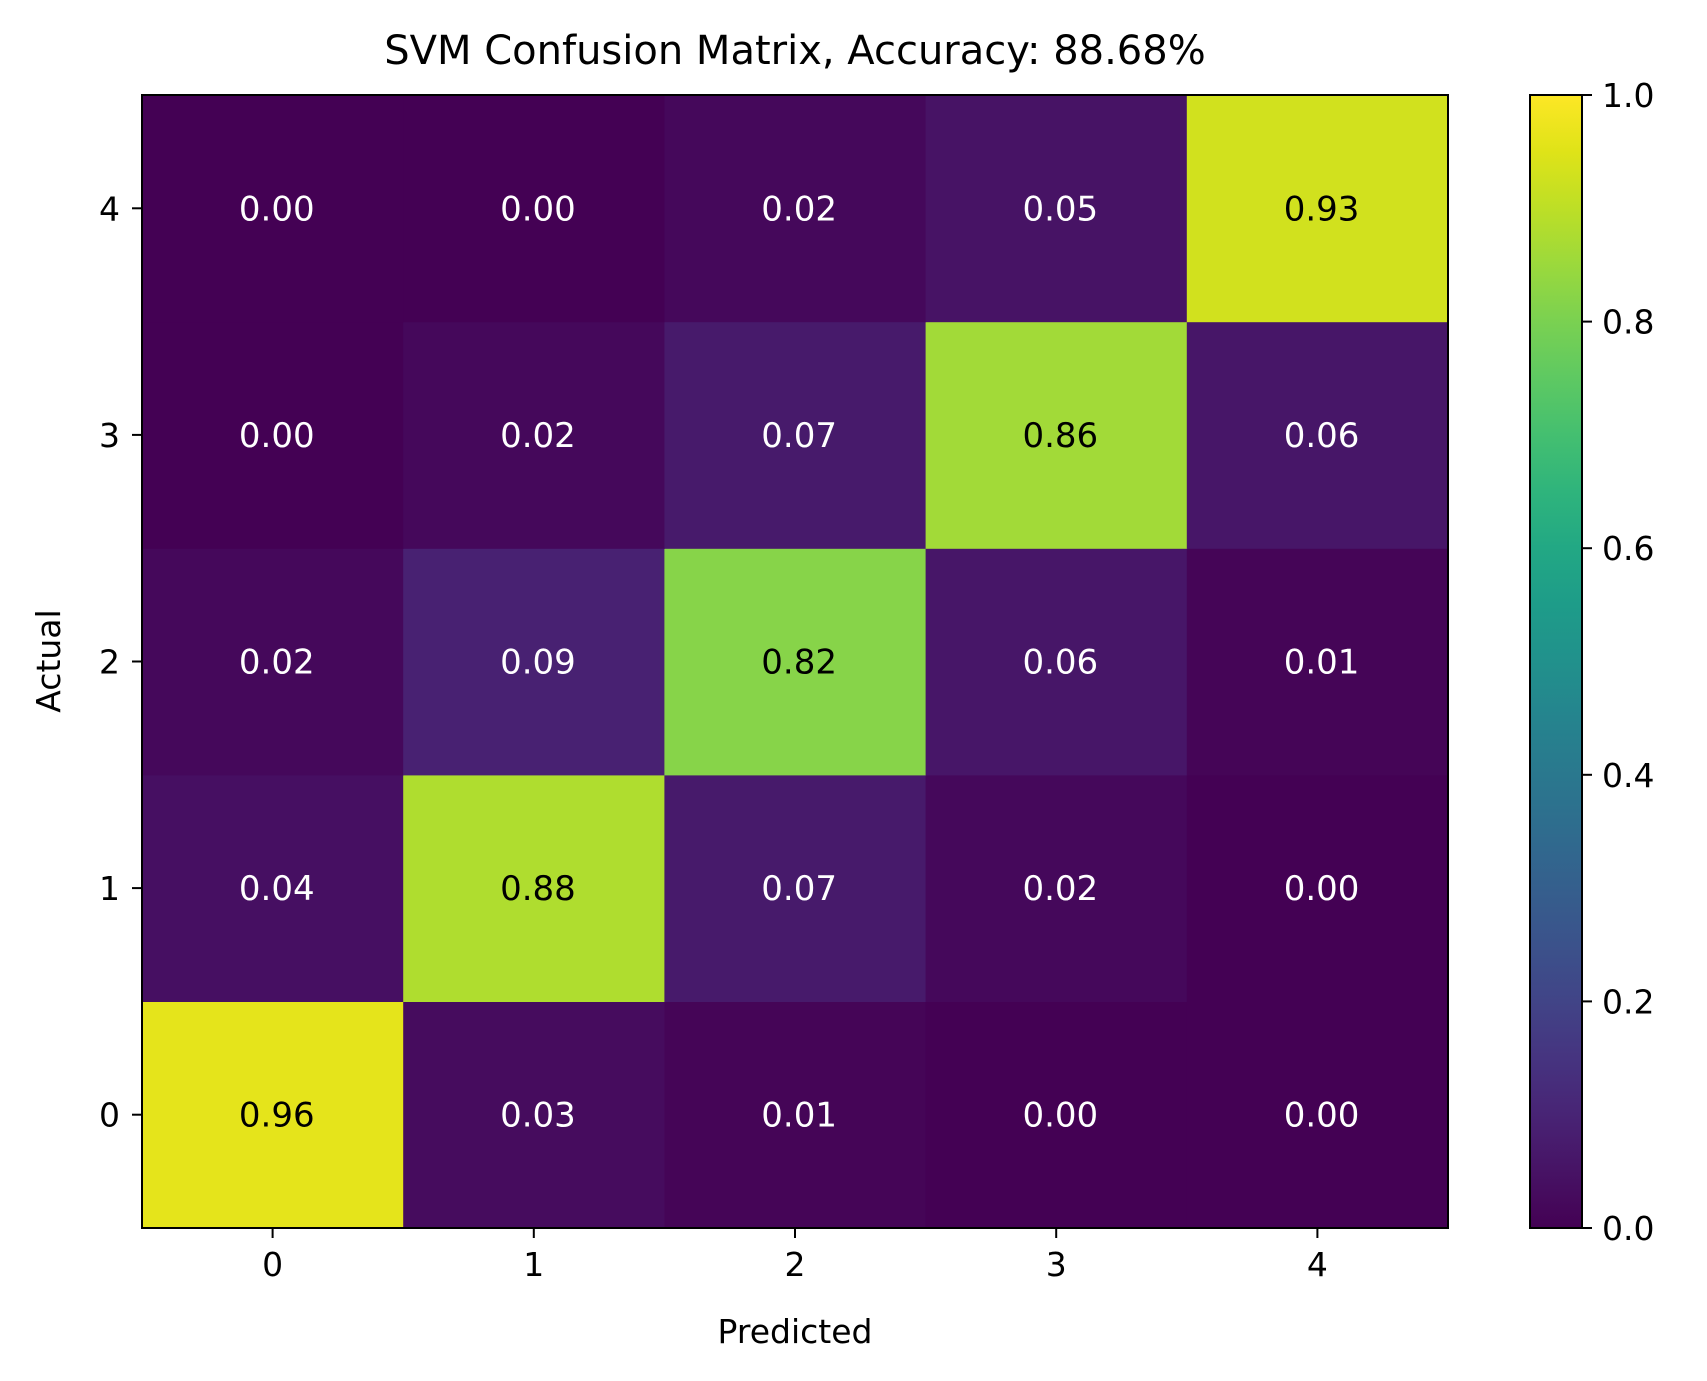 Image resolution: width=1707 pixels, height=1381 pixels. Describe the element at coordinates (799, 1116) in the screenshot. I see `cell-value-label-r0-c2: 0.01` at that location.